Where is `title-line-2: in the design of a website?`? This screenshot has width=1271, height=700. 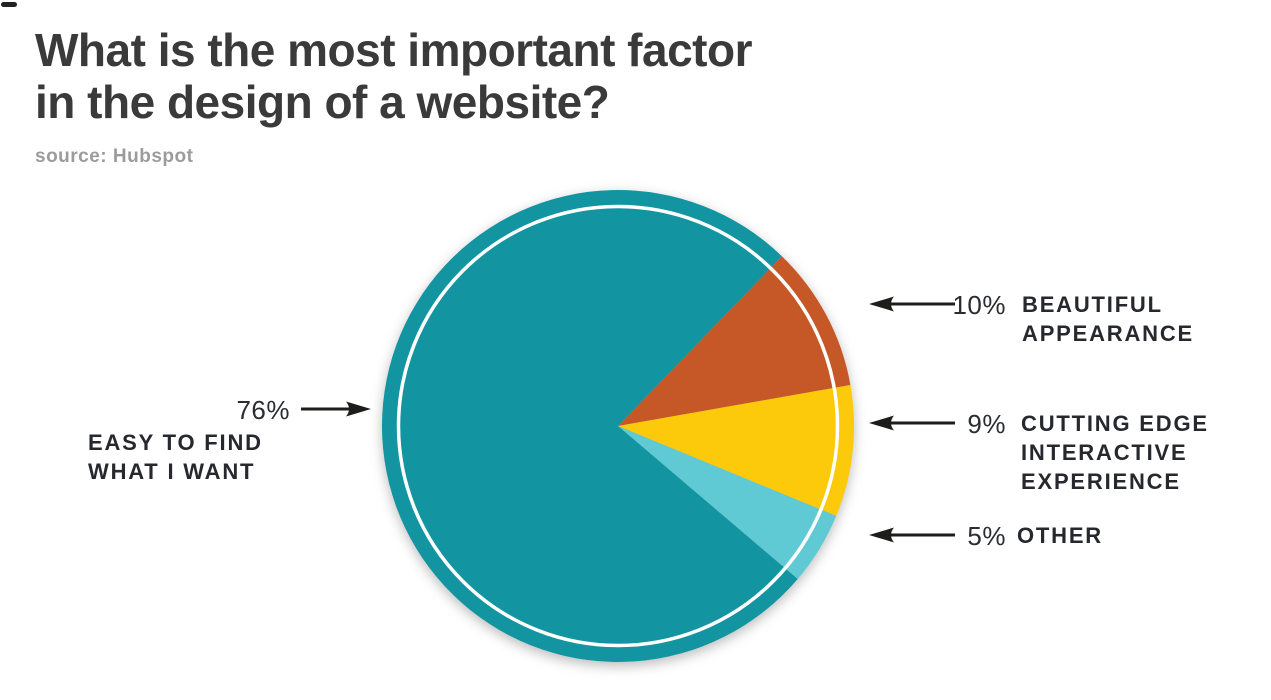
title-line-2: in the design of a website? is located at coordinates (322, 102).